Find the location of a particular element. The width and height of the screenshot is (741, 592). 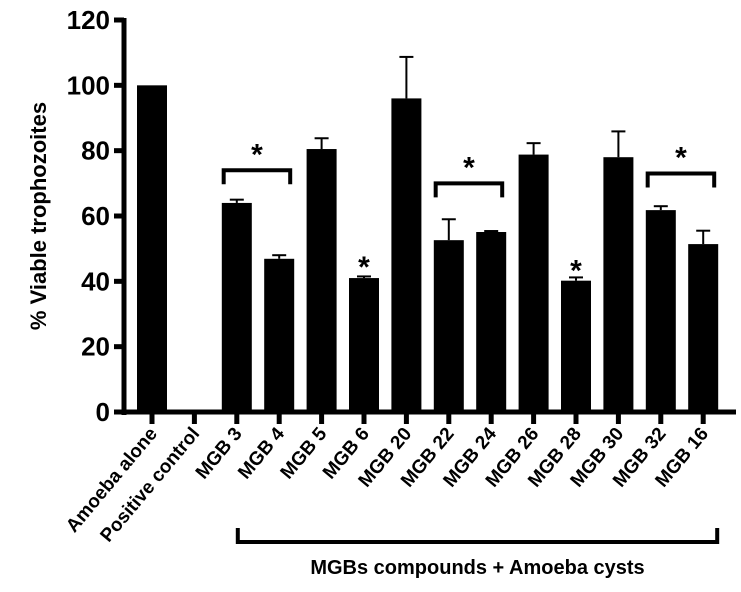

y-tick-label: 20 is located at coordinates (95, 347).